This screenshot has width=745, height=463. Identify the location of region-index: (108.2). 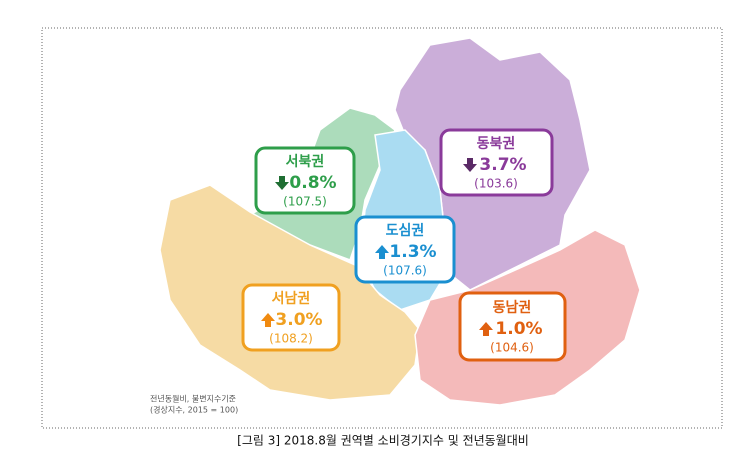
(291, 339).